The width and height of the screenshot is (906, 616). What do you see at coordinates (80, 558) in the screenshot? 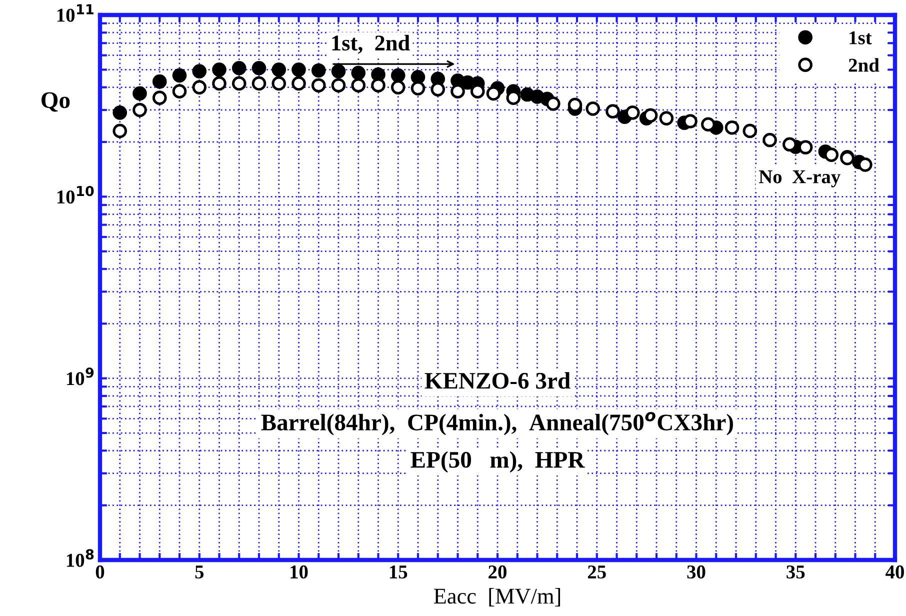
I see `y-tick-label: 10$^{8}$` at bounding box center [80, 558].